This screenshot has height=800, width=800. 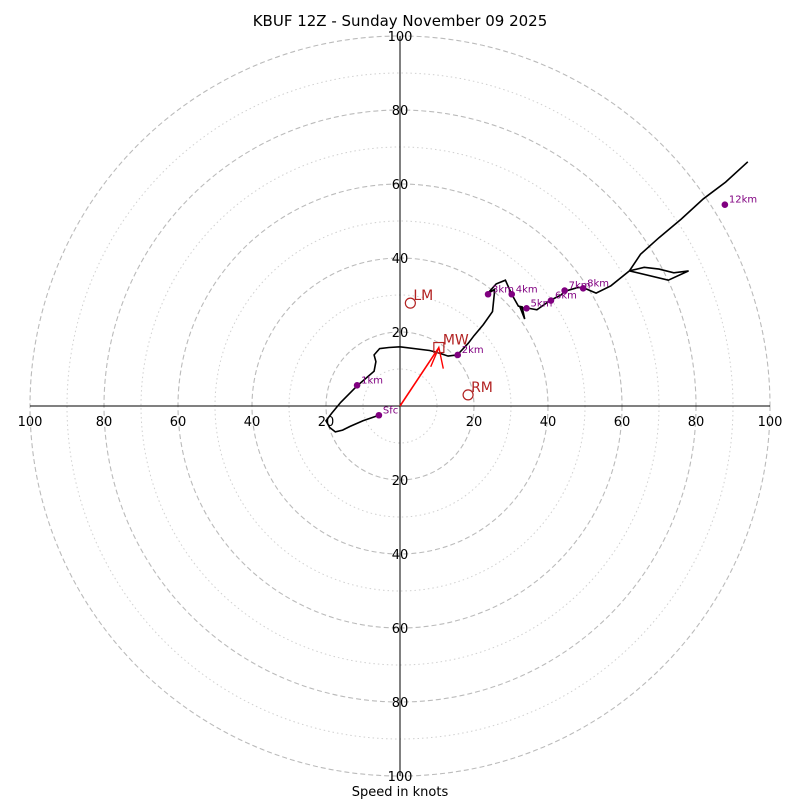 I want to click on height-marker-label: 6km, so click(x=566, y=296).